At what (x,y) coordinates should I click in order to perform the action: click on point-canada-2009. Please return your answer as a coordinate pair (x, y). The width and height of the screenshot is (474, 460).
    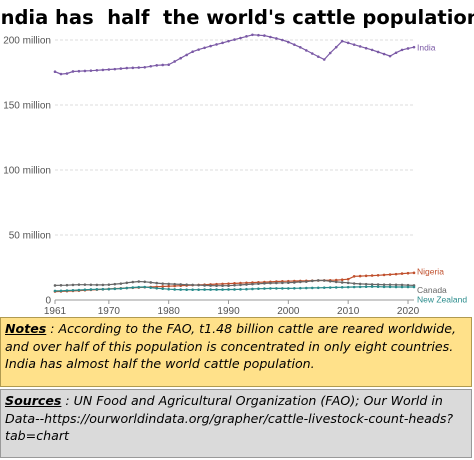
    Looking at the image, I should click on (342, 282).